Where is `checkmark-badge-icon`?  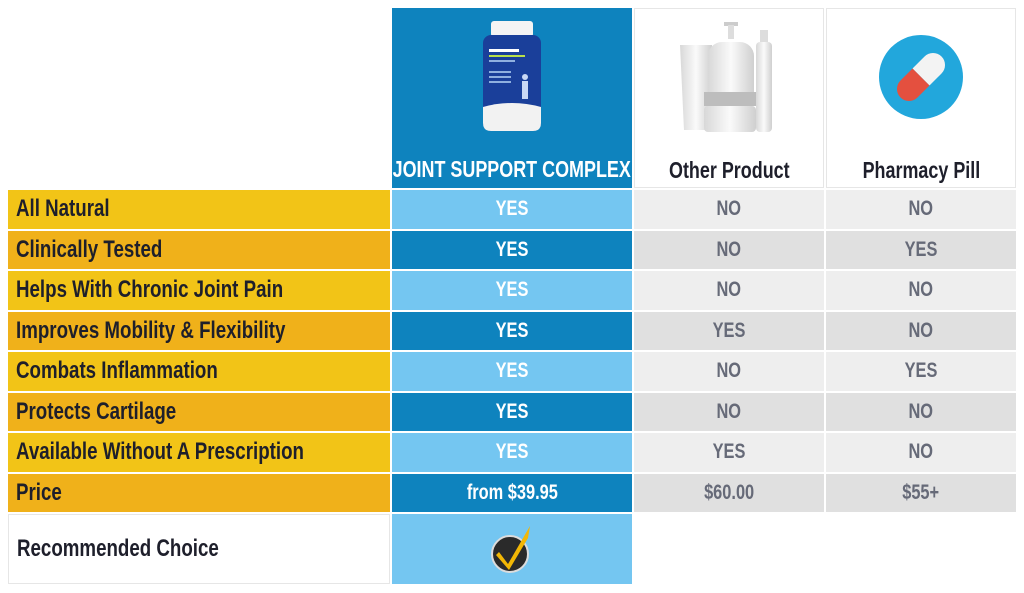
checkmark-badge-icon is located at coordinates (510, 549).